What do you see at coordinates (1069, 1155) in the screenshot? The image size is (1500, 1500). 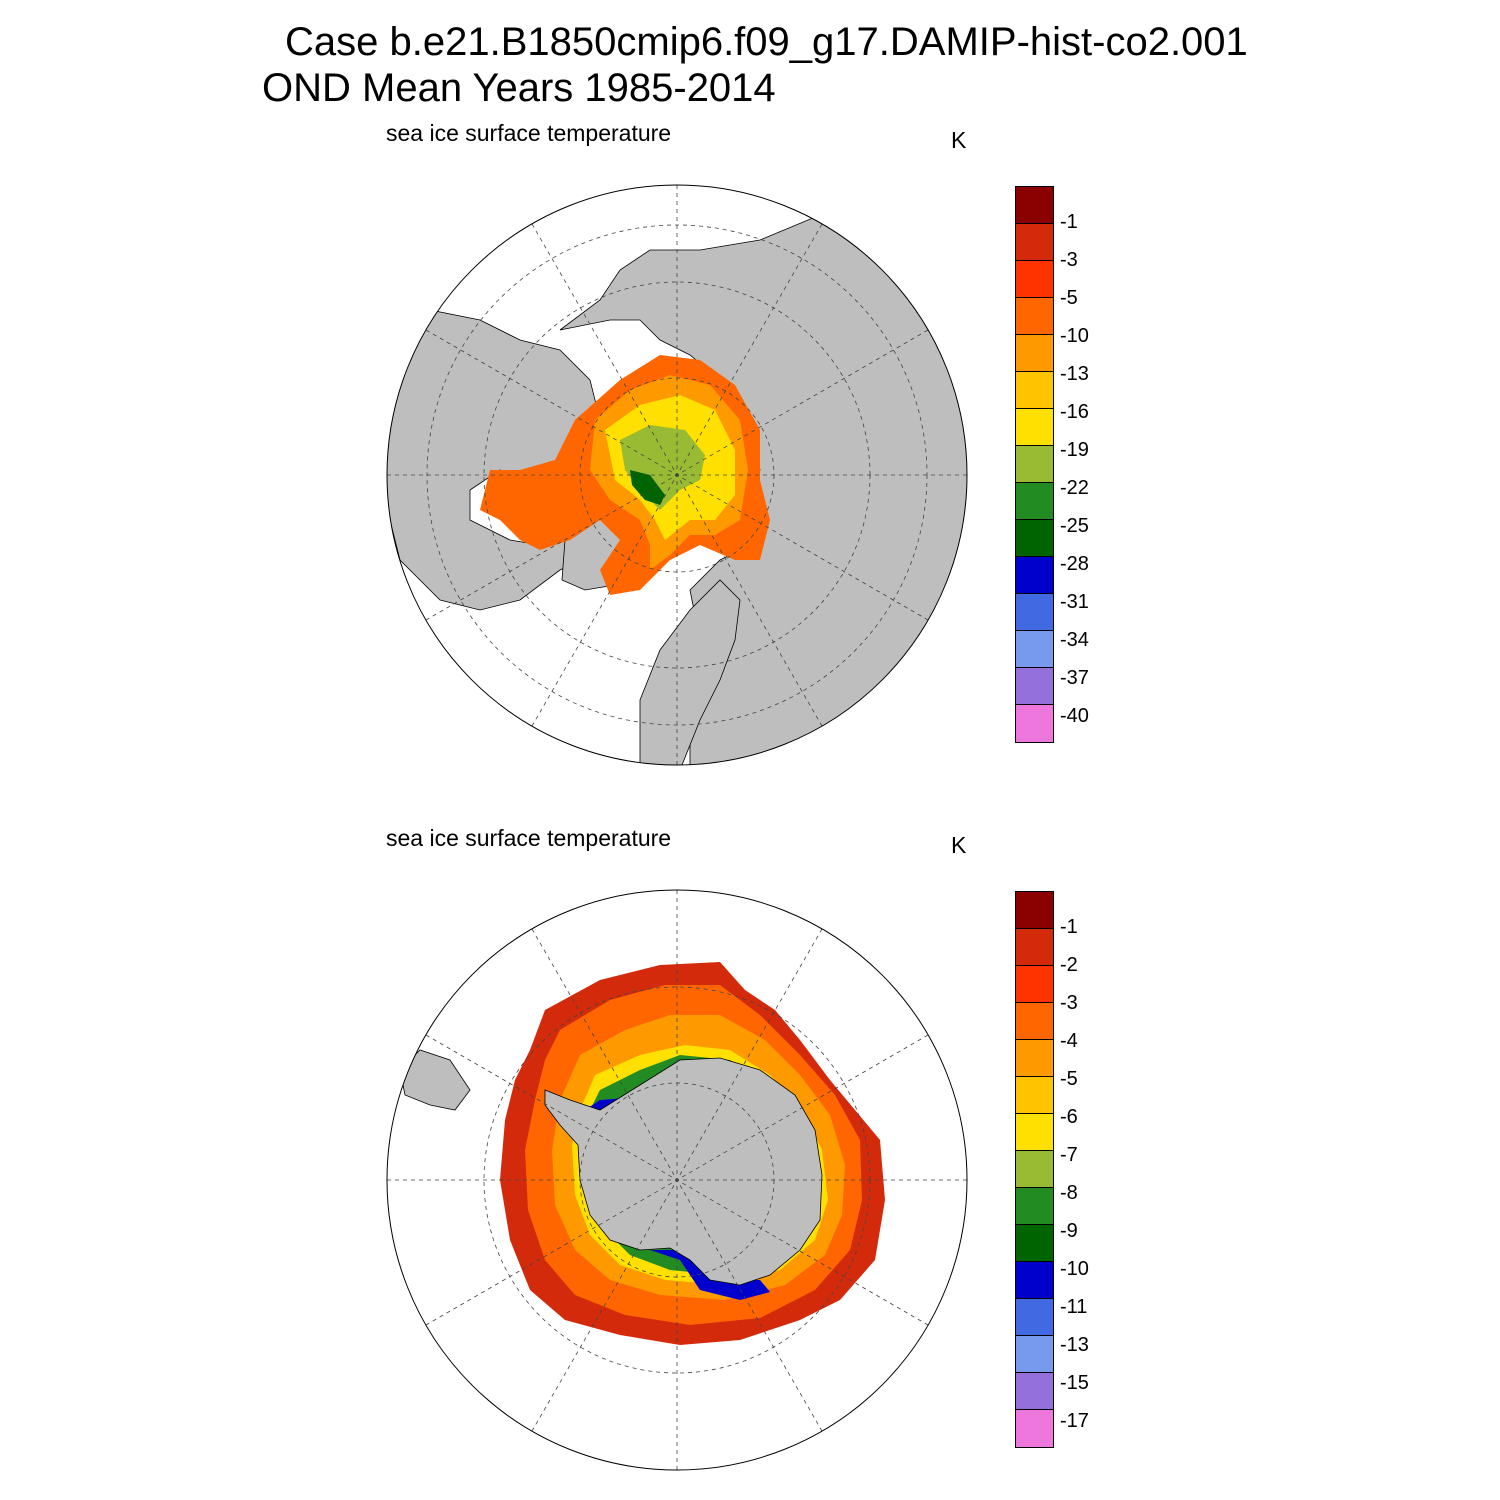 I see `south-colorbar-label: -7` at bounding box center [1069, 1155].